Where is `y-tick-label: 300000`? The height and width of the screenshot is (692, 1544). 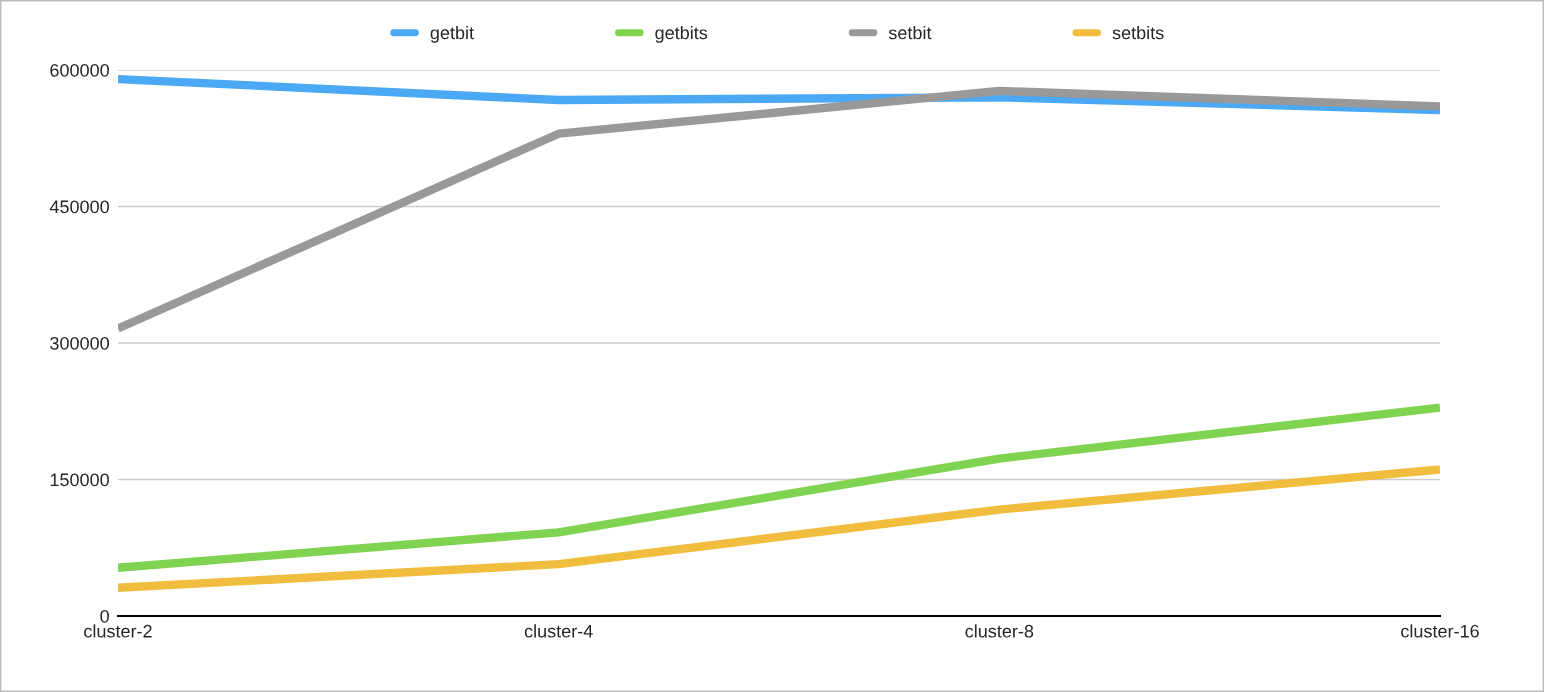 y-tick-label: 300000 is located at coordinates (79, 343).